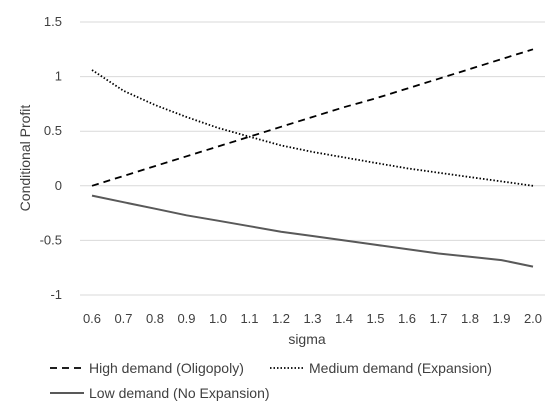 The height and width of the screenshot is (408, 552). I want to click on y-tick-label: 1.5, so click(53, 21).